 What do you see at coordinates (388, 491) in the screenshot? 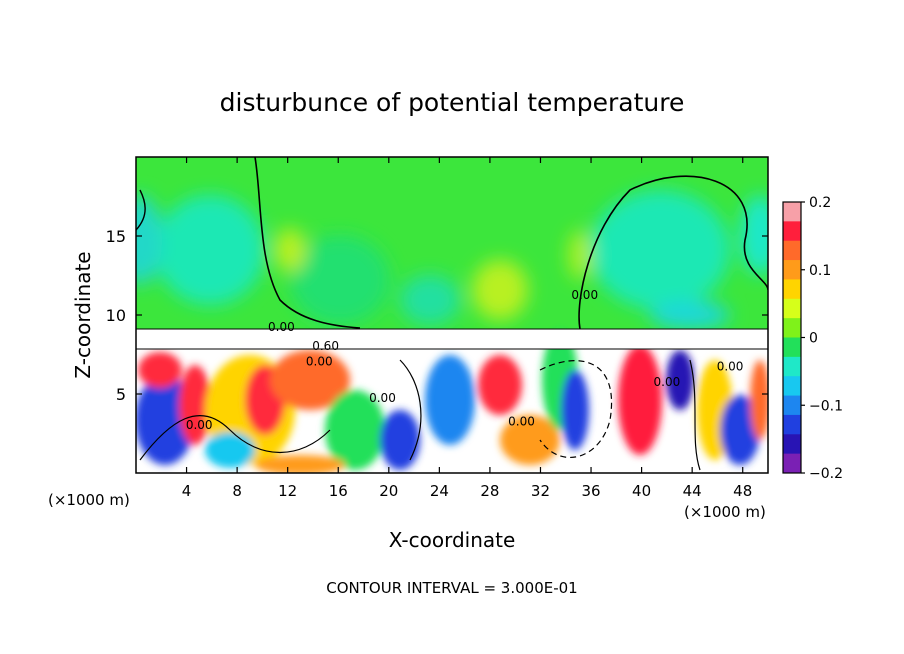
I see `x-tick-label: 20` at bounding box center [388, 491].